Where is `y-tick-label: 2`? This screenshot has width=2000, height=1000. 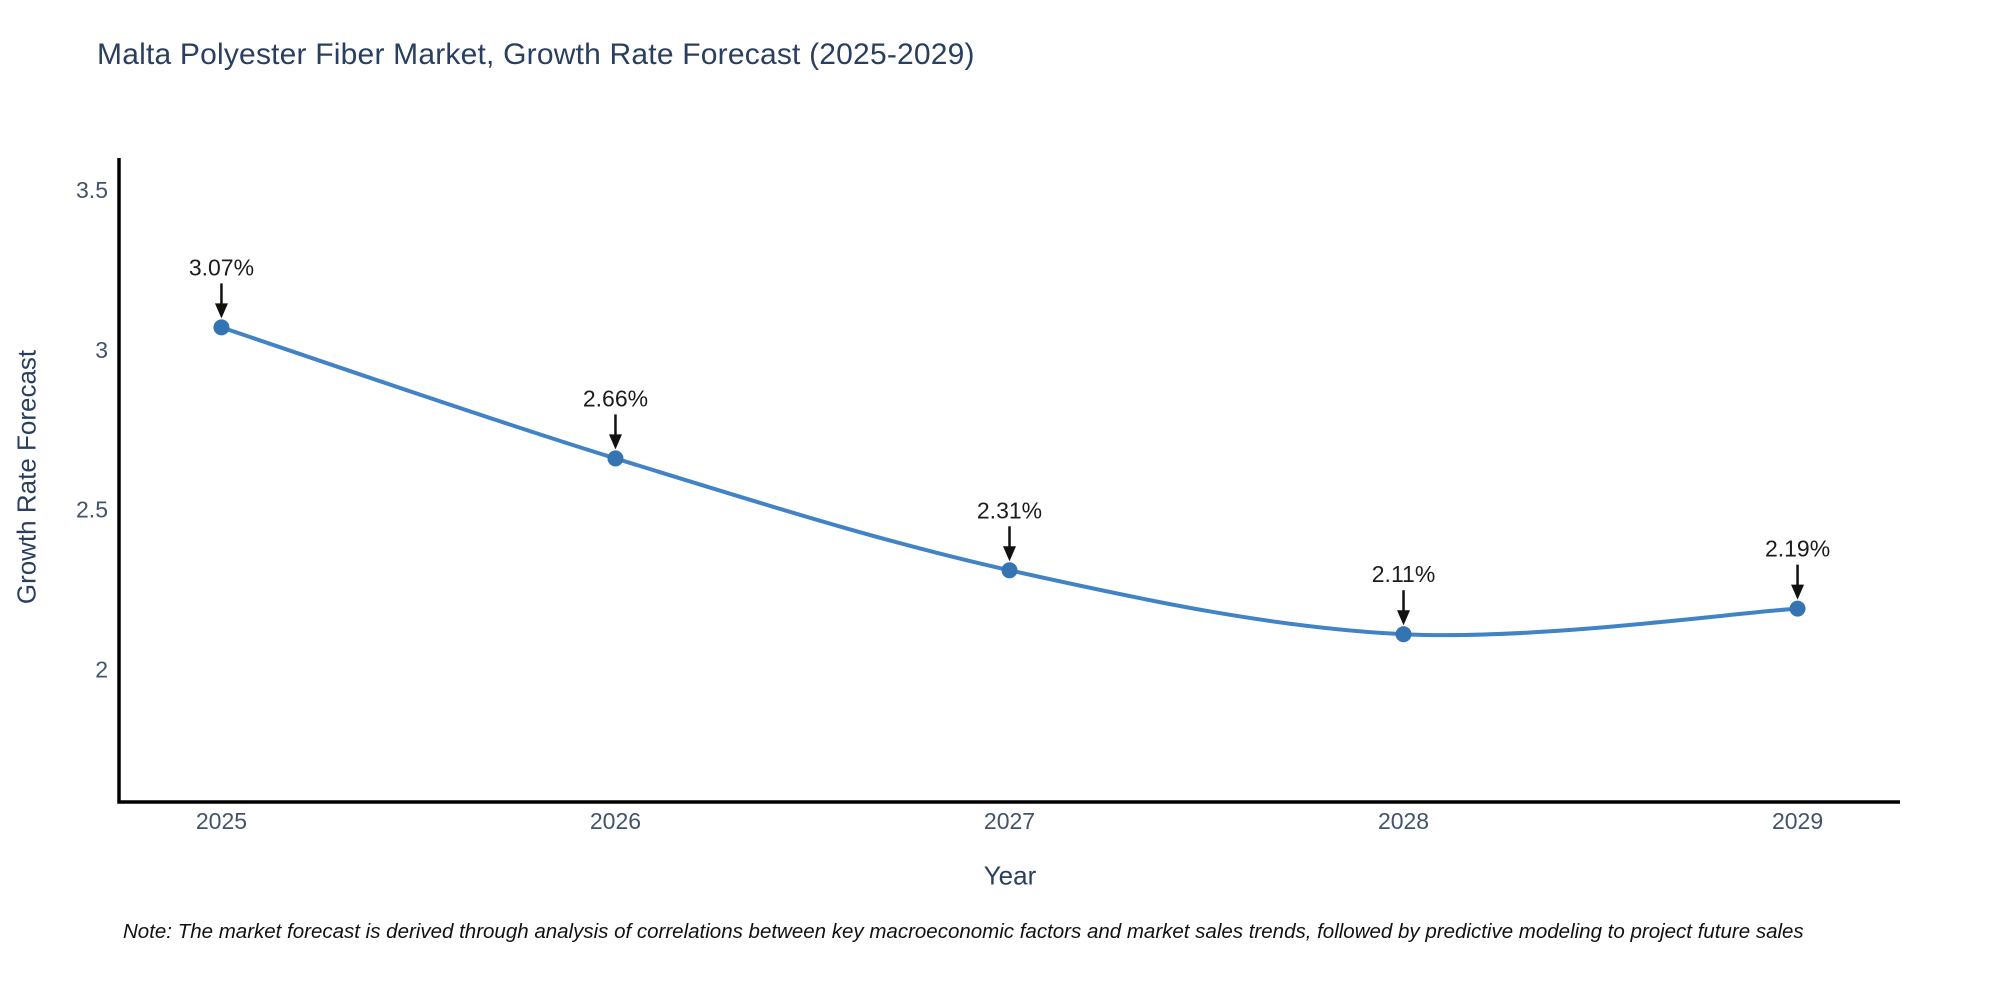
y-tick-label: 2 is located at coordinates (101, 669).